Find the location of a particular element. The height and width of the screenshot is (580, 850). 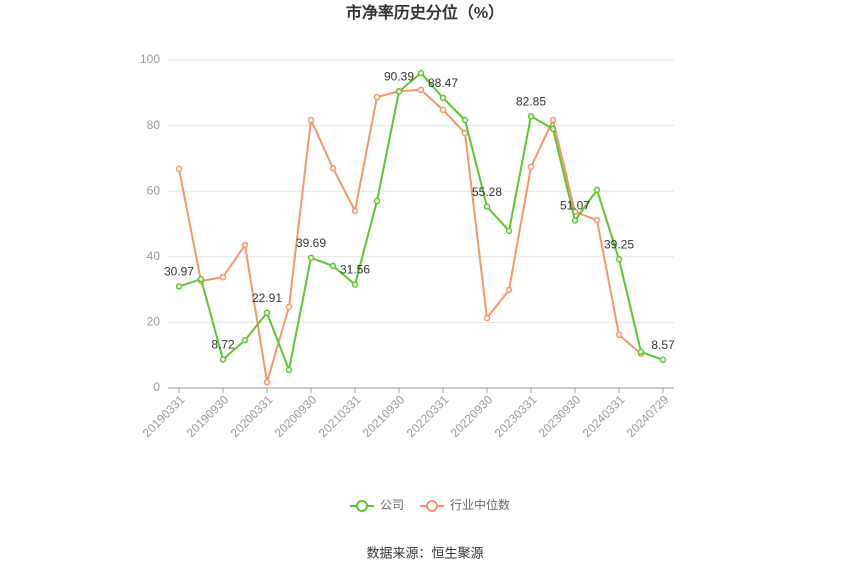

x-tick-label: 20210331 is located at coordinates (340, 416).